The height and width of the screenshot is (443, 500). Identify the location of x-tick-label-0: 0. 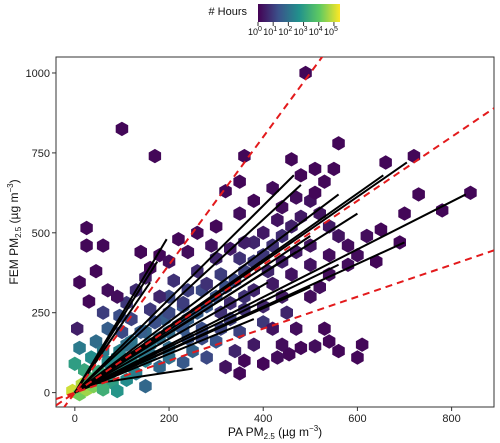
(75, 419).